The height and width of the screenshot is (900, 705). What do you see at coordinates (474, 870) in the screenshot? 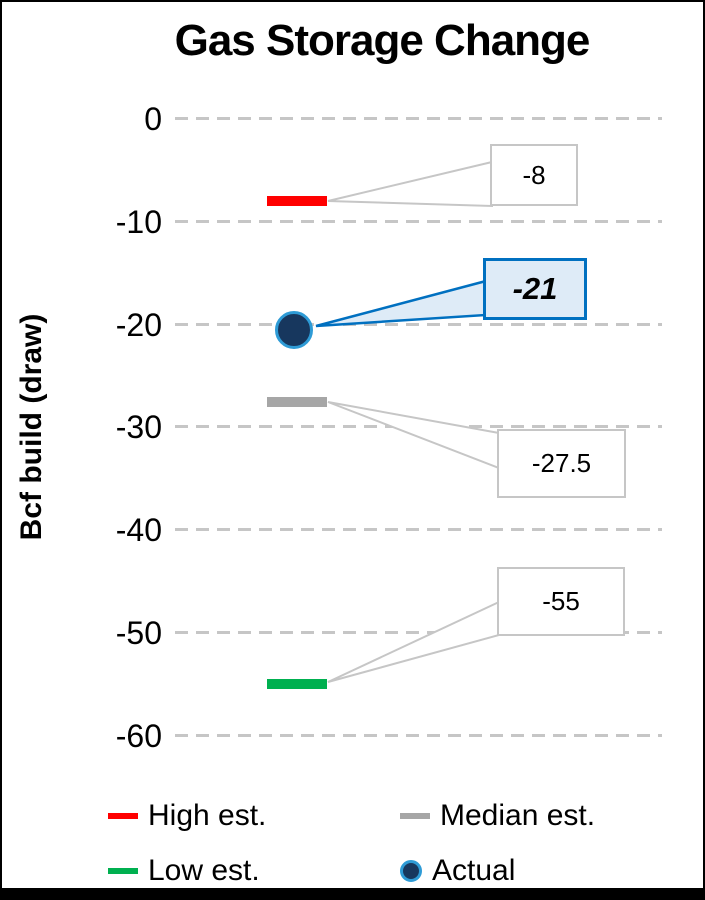
I see `legend-label-actual: Actual` at bounding box center [474, 870].